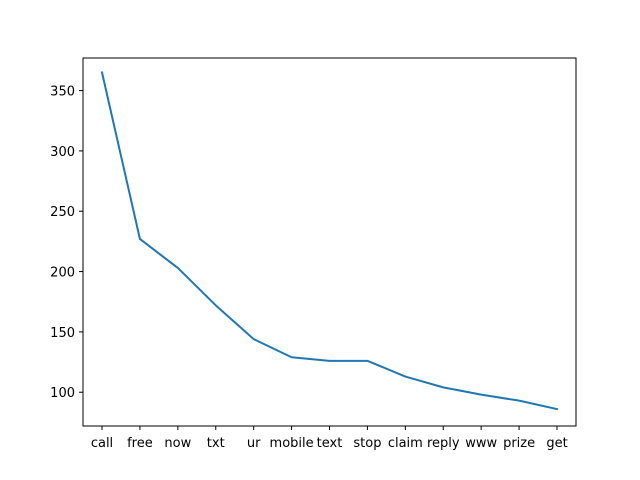 The width and height of the screenshot is (640, 480). What do you see at coordinates (405, 443) in the screenshot?
I see `x-tick-label: claim` at bounding box center [405, 443].